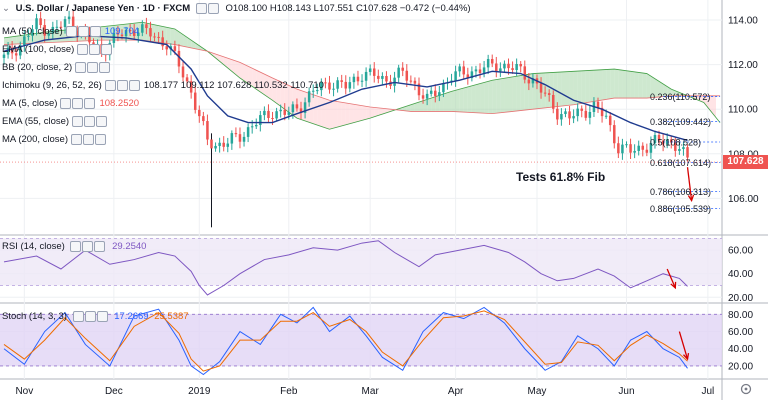  What do you see at coordinates (691, 198) in the screenshot?
I see `price-arrow-head` at bounding box center [691, 198].